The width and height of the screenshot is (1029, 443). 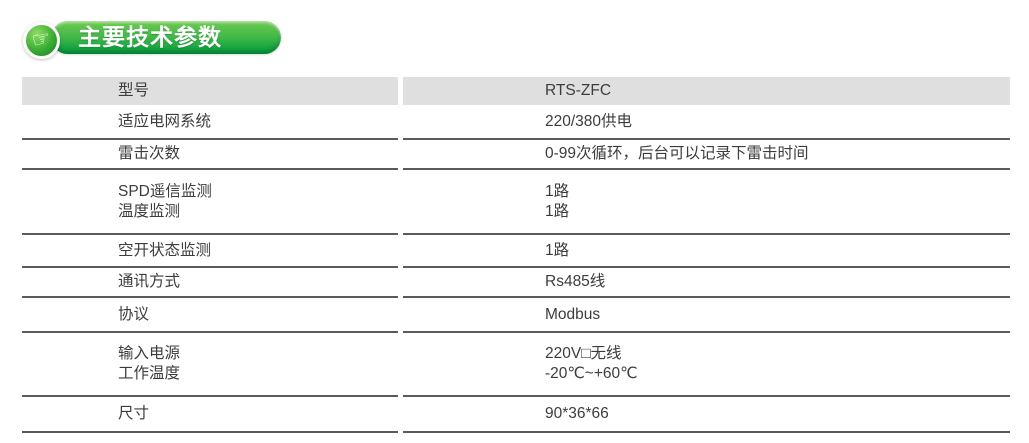 What do you see at coordinates (210, 283) in the screenshot?
I see `param-label: 通讯方式` at bounding box center [210, 283].